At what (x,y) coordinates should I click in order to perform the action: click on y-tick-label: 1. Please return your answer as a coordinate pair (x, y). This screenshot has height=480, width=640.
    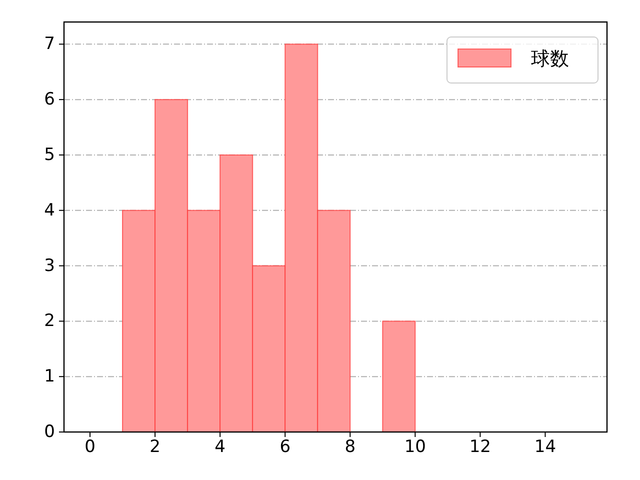
    Looking at the image, I should click on (49, 376).